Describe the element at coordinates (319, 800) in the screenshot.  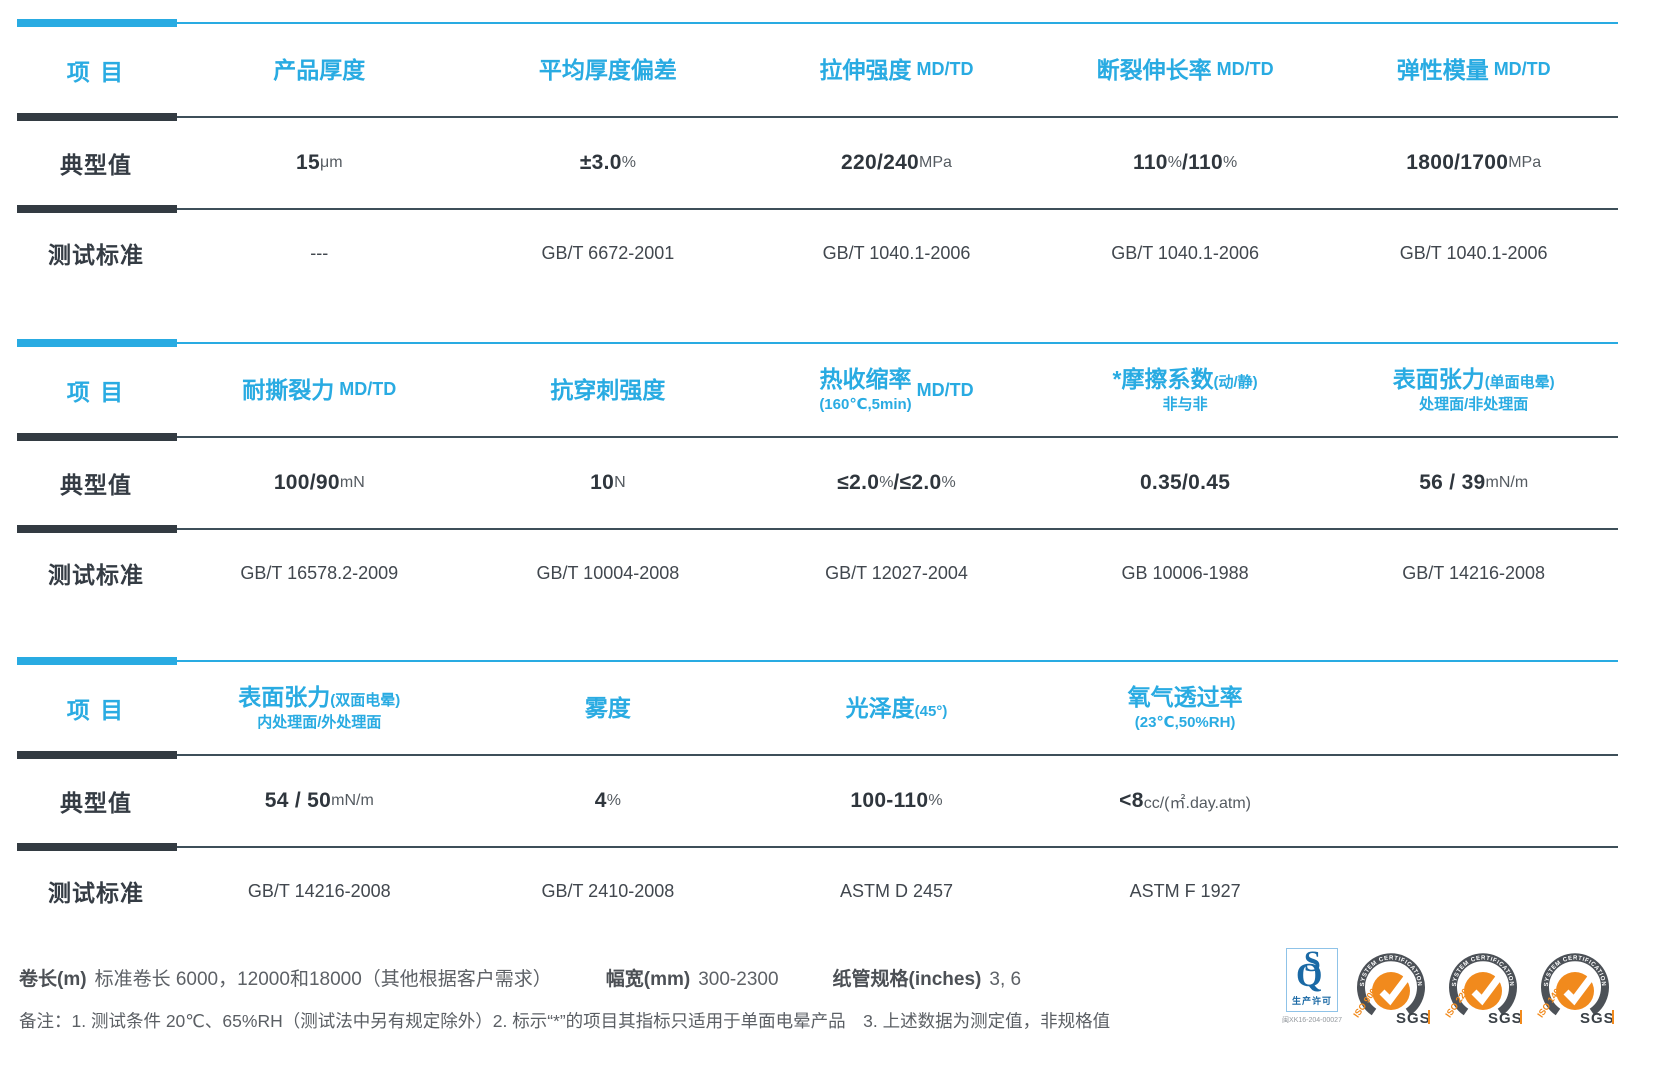
I see `typical-value-cell: 54 / 50 mN/m` at that location.